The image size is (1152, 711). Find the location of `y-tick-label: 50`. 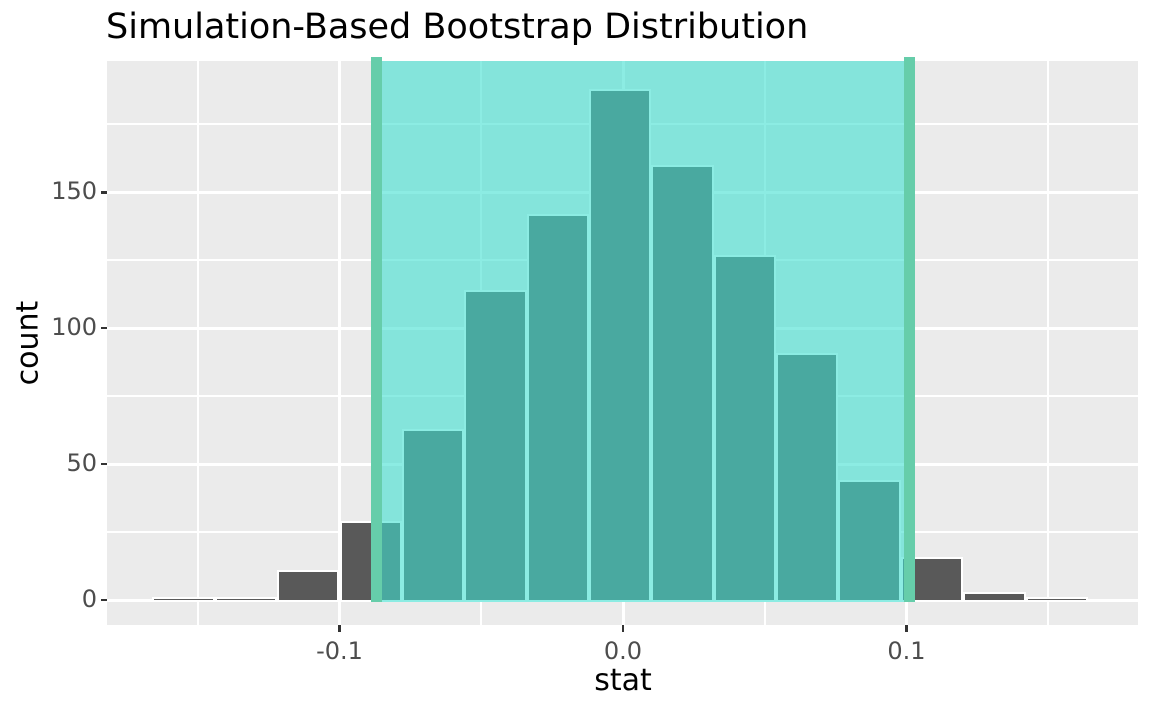

y-tick-label: 50 is located at coordinates (81, 463).